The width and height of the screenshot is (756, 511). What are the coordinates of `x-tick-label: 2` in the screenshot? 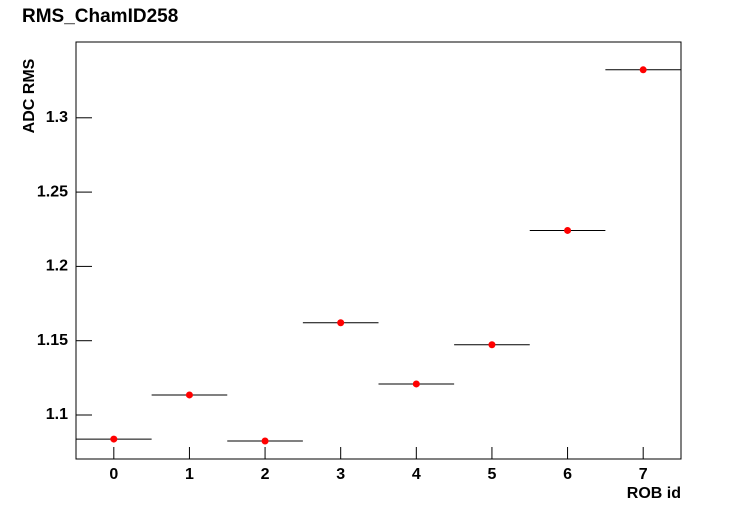 It's located at (265, 474).